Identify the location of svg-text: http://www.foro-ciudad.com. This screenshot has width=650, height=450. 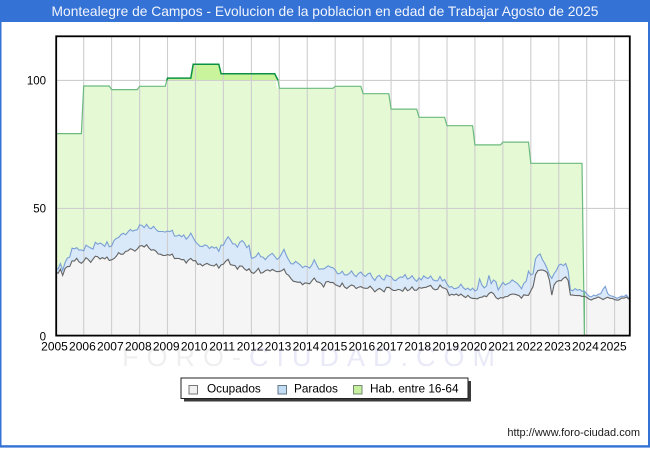
(573, 433).